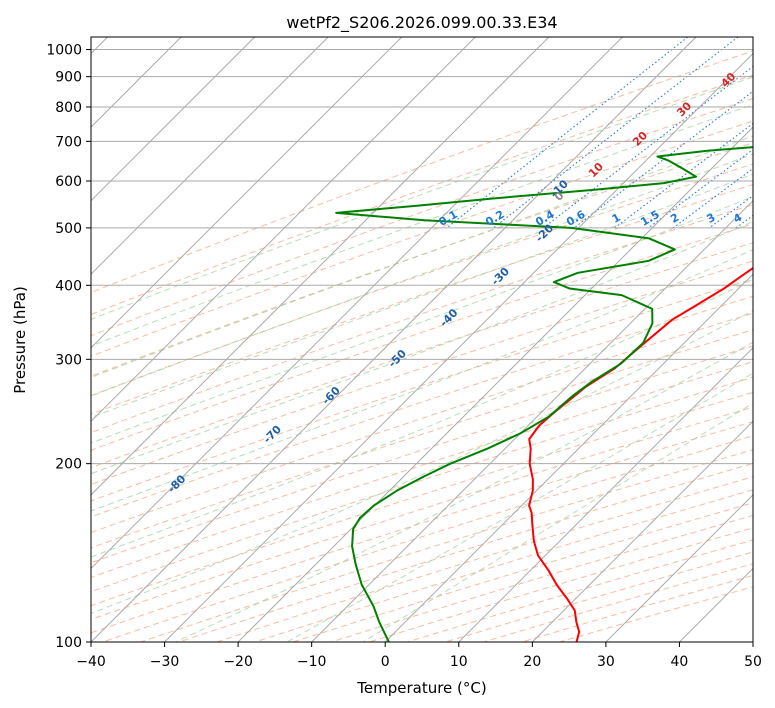 The width and height of the screenshot is (775, 708). I want to click on chart-title: wetPf2_S206.2026.099.00.33.E34, so click(421, 23).